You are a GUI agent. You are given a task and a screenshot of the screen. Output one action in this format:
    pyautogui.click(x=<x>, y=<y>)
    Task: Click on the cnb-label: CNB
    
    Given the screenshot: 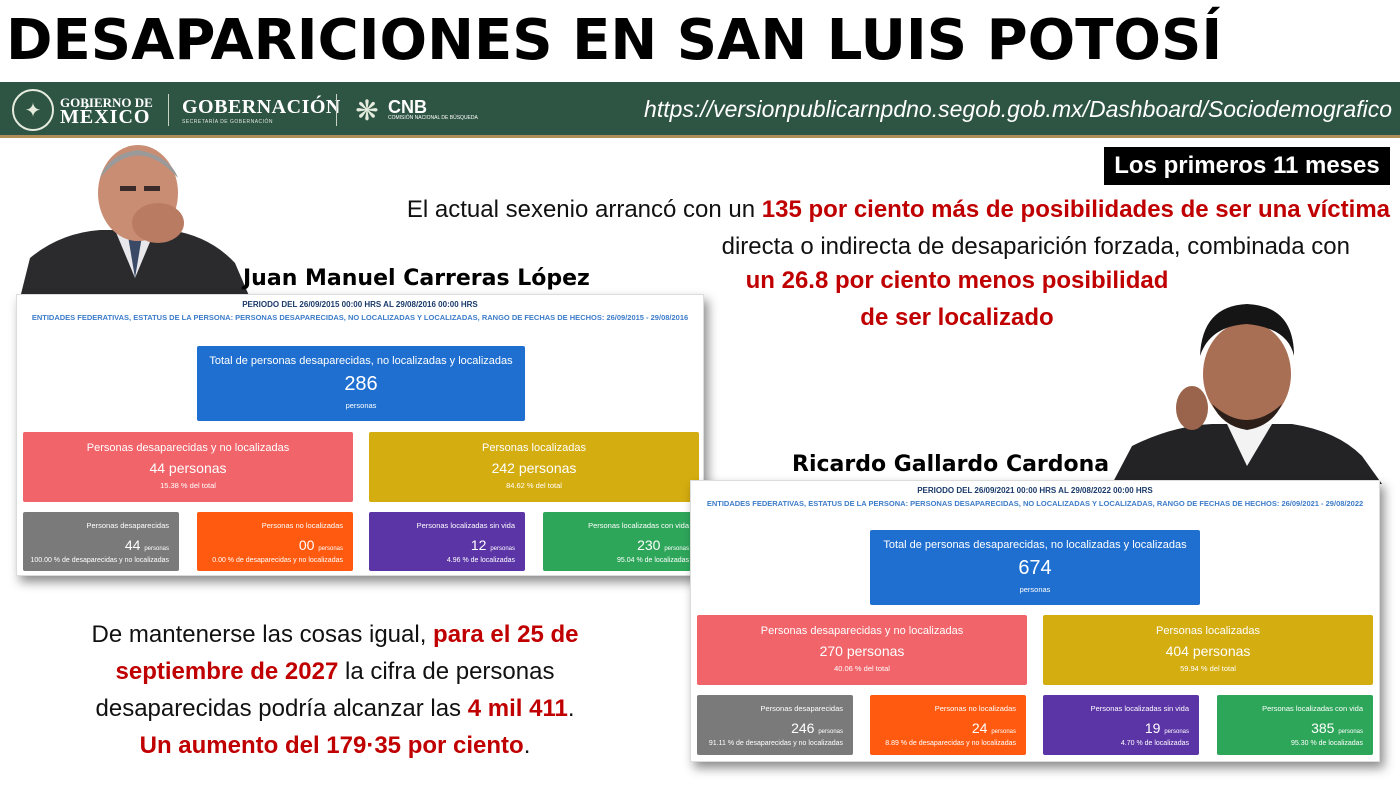 What is the action you would take?
    pyautogui.click(x=407, y=107)
    